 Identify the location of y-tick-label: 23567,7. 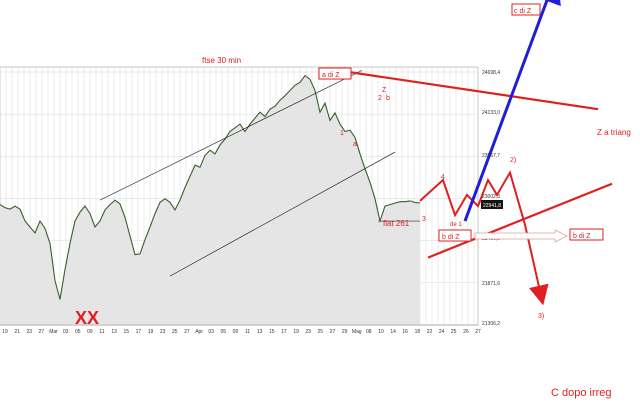
(491, 156).